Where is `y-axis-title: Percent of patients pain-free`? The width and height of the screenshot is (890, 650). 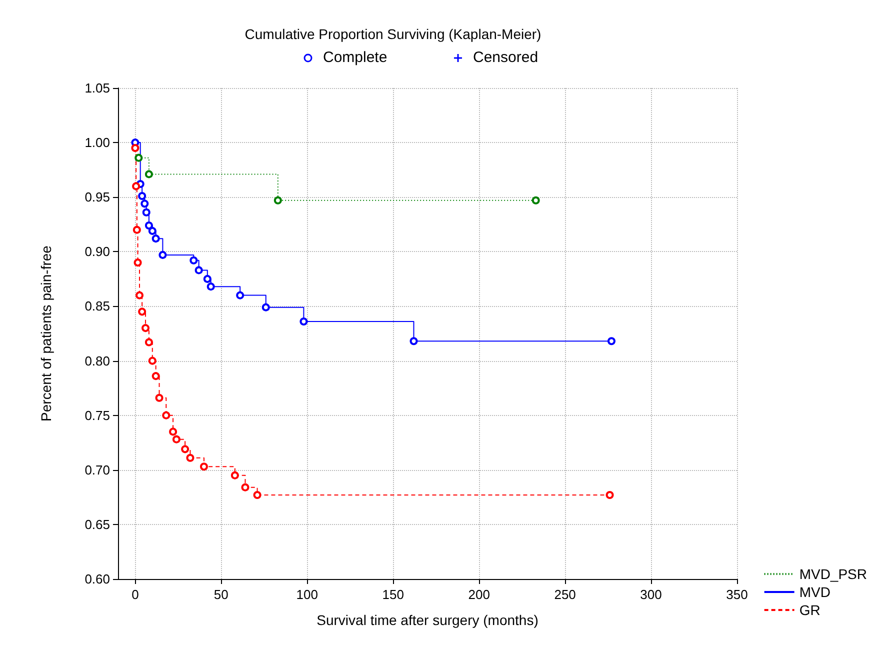 y-axis-title: Percent of patients pain-free is located at coordinates (46, 333).